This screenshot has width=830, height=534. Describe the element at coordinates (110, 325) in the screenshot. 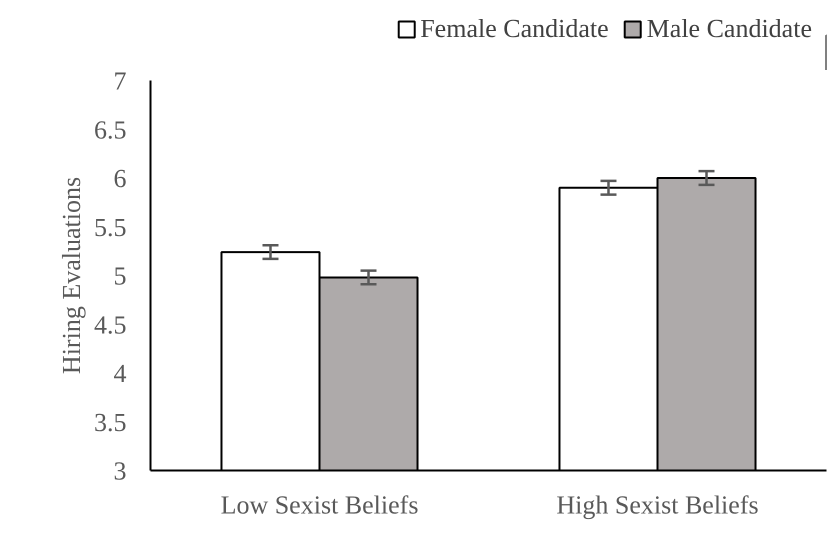

I see `y-tick-label: 4.5` at that location.